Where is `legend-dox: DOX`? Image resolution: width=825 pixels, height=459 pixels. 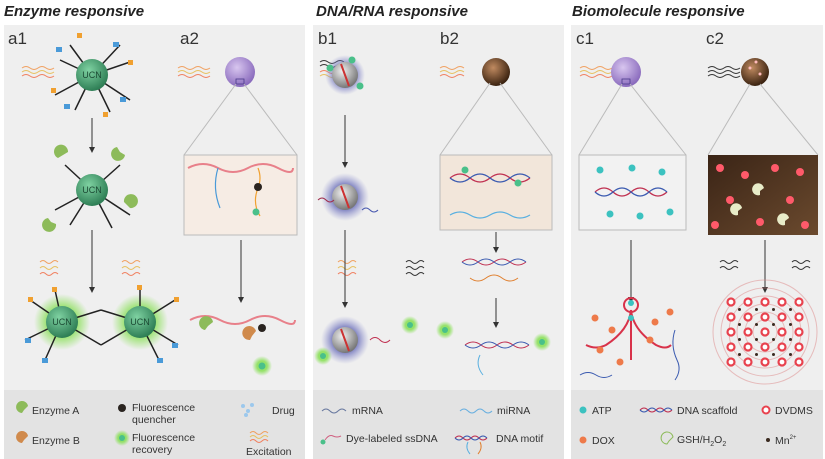 legend-dox: DOX is located at coordinates (603, 441).